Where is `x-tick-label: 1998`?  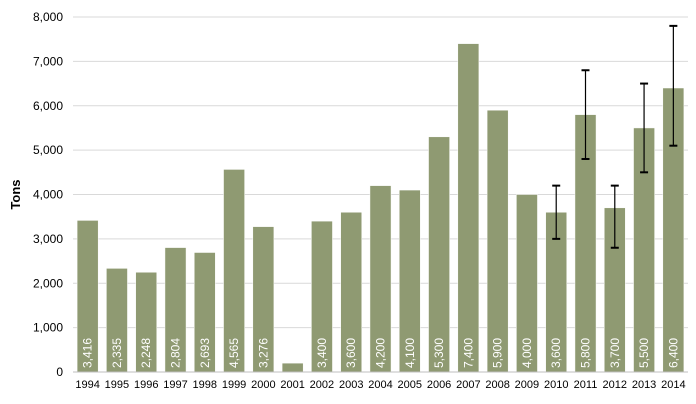
x-tick-label: 1998 is located at coordinates (205, 385).